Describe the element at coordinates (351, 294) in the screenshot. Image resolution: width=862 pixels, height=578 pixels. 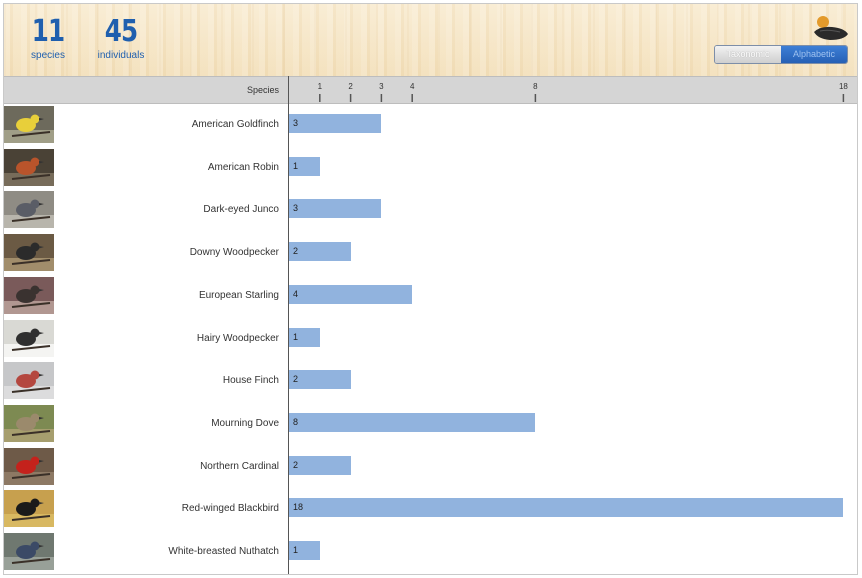
I see `count-bar: 4` at that location.